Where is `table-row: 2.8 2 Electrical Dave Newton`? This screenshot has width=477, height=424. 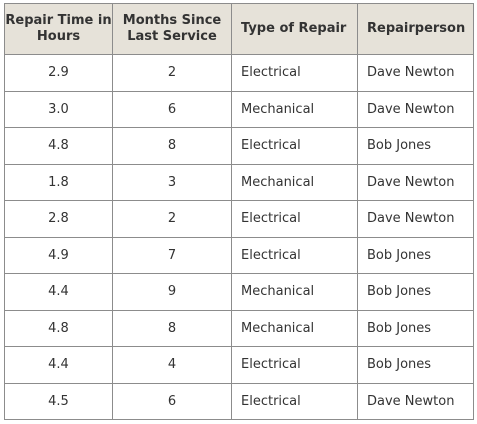 table-row: 2.8 2 Electrical Dave Newton is located at coordinates (239, 219).